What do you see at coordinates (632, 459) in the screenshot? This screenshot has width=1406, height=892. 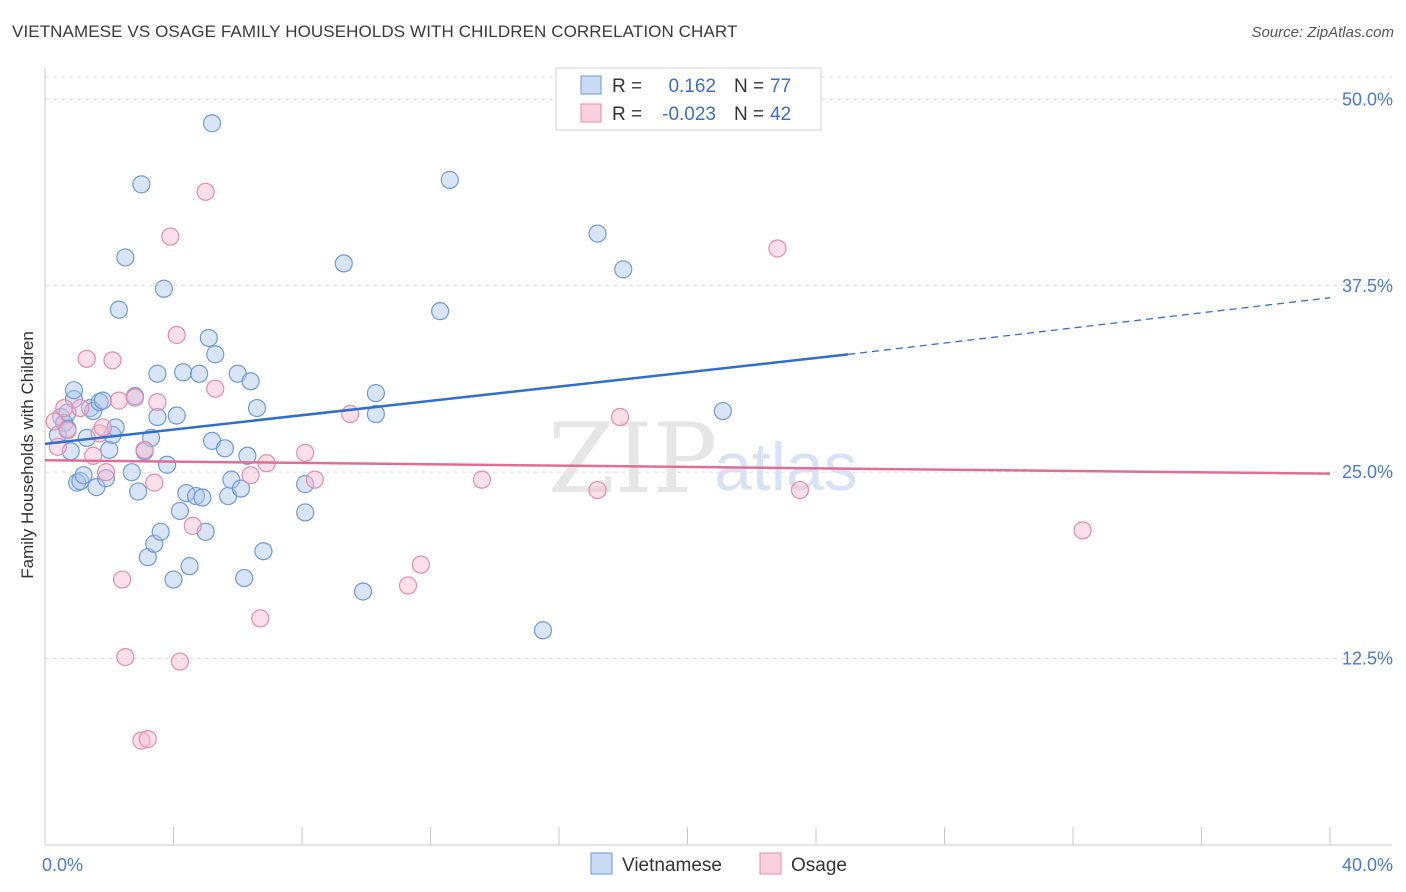 I see `watermark-zip: ZIP` at bounding box center [632, 459].